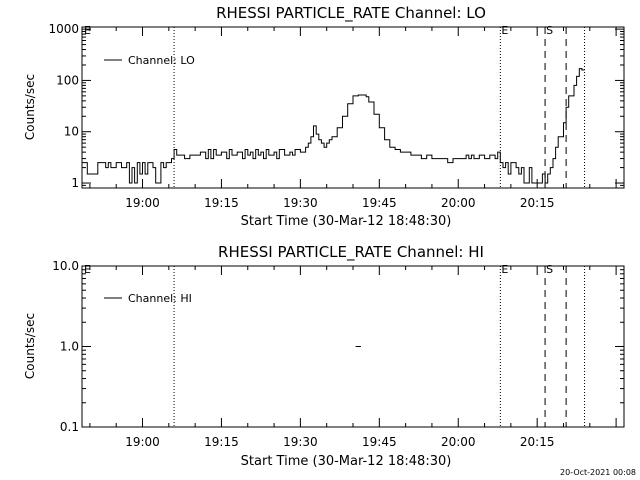  Describe the element at coordinates (87, 30) in the screenshot. I see `corner-label-lo: E` at that location.